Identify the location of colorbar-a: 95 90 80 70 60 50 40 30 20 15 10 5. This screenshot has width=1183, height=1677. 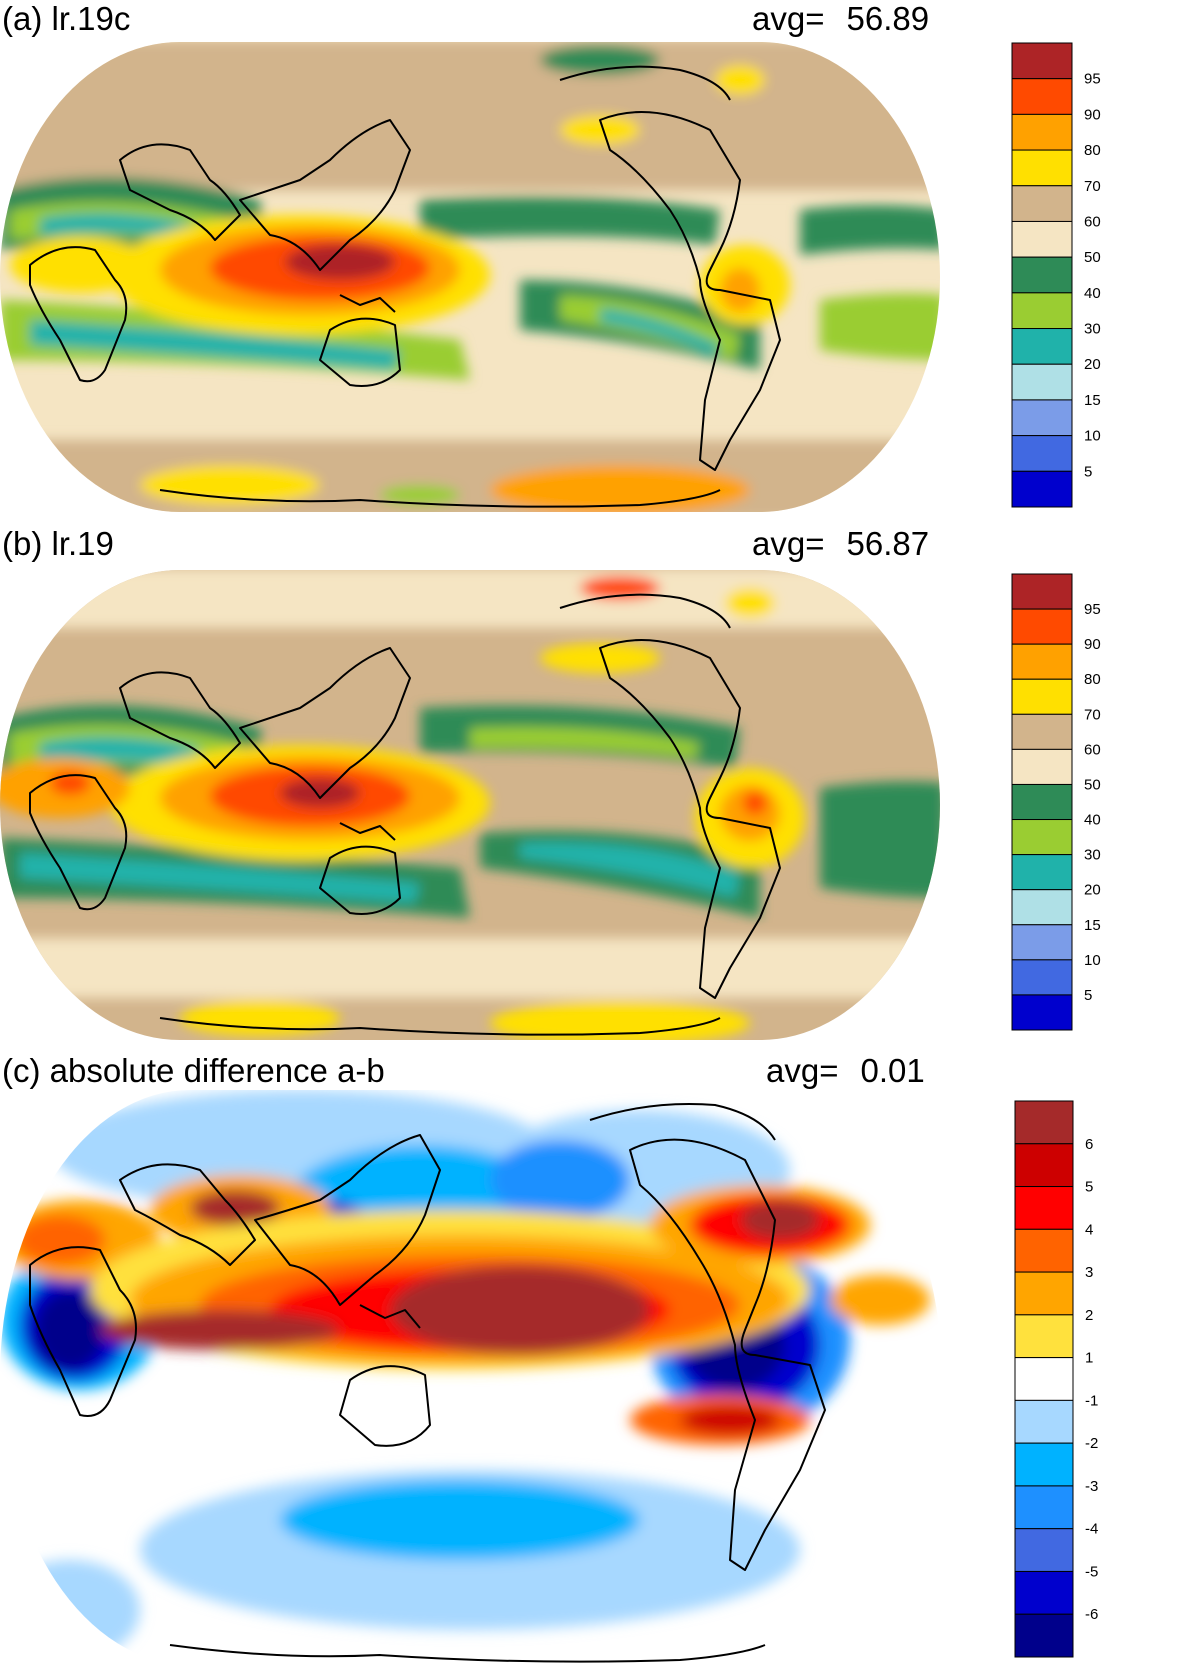
(1056, 275).